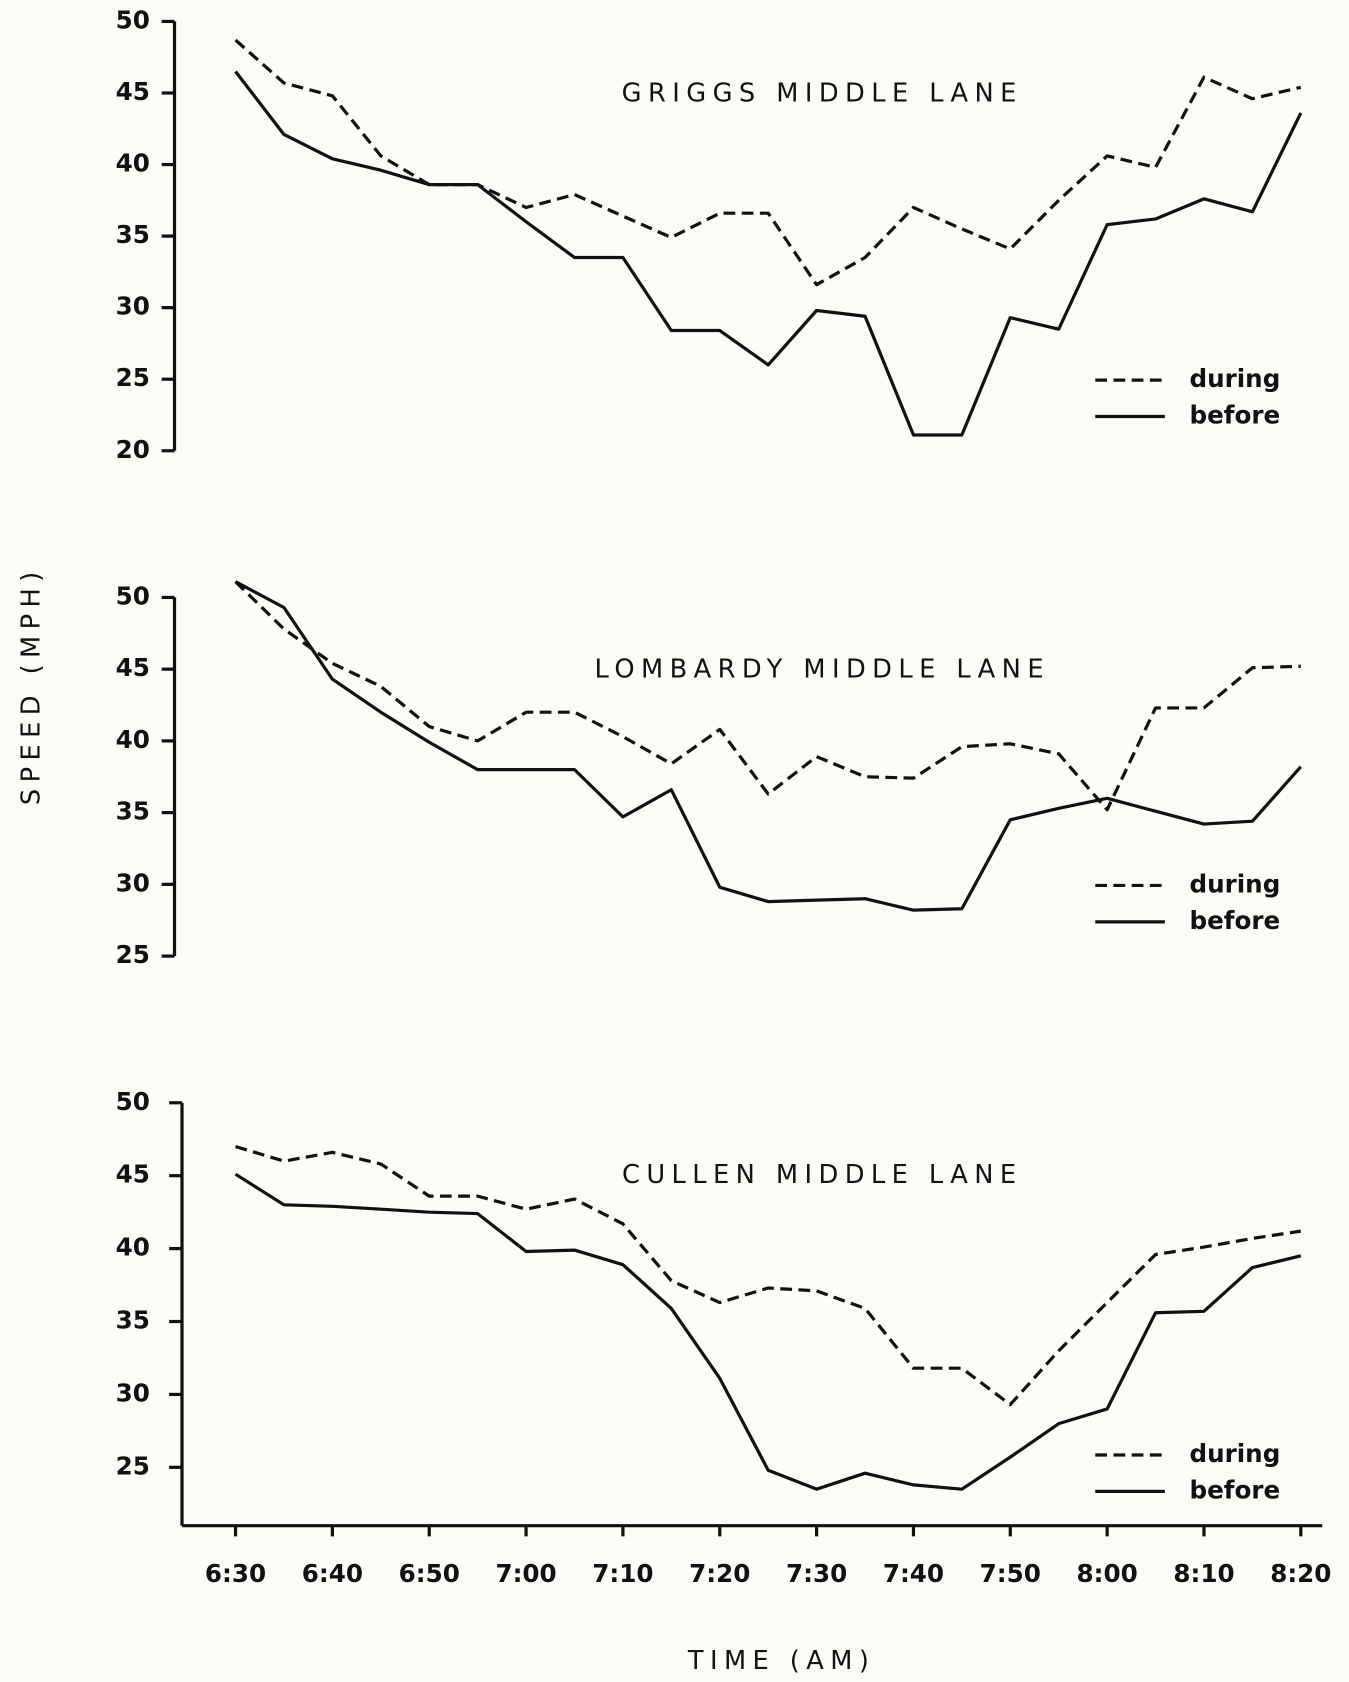  What do you see at coordinates (1203, 1573) in the screenshot?
I see `x-tick-label: 8:10` at bounding box center [1203, 1573].